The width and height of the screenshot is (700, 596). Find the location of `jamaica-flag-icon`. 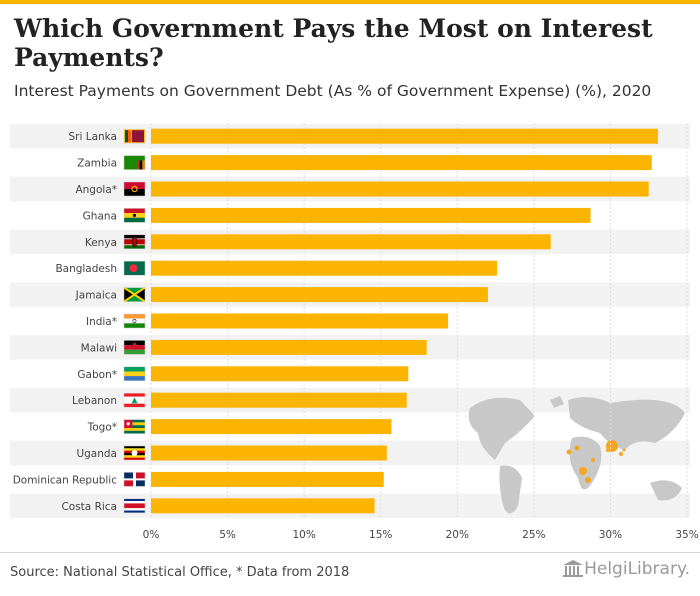

jamaica-flag-icon is located at coordinates (134, 294).